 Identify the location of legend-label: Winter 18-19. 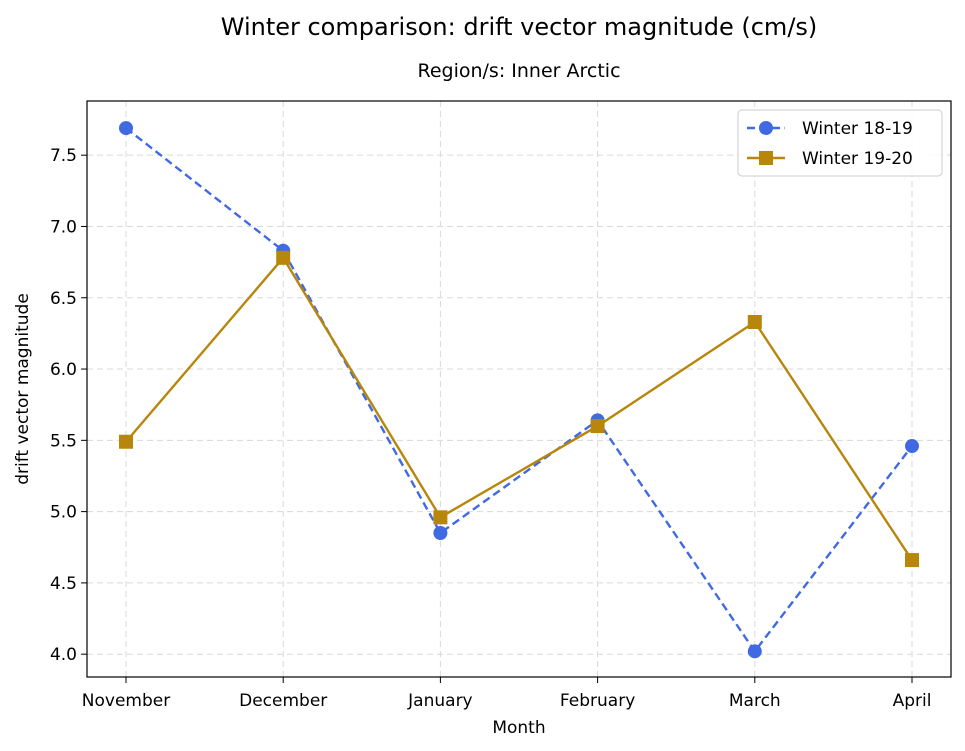
(857, 129).